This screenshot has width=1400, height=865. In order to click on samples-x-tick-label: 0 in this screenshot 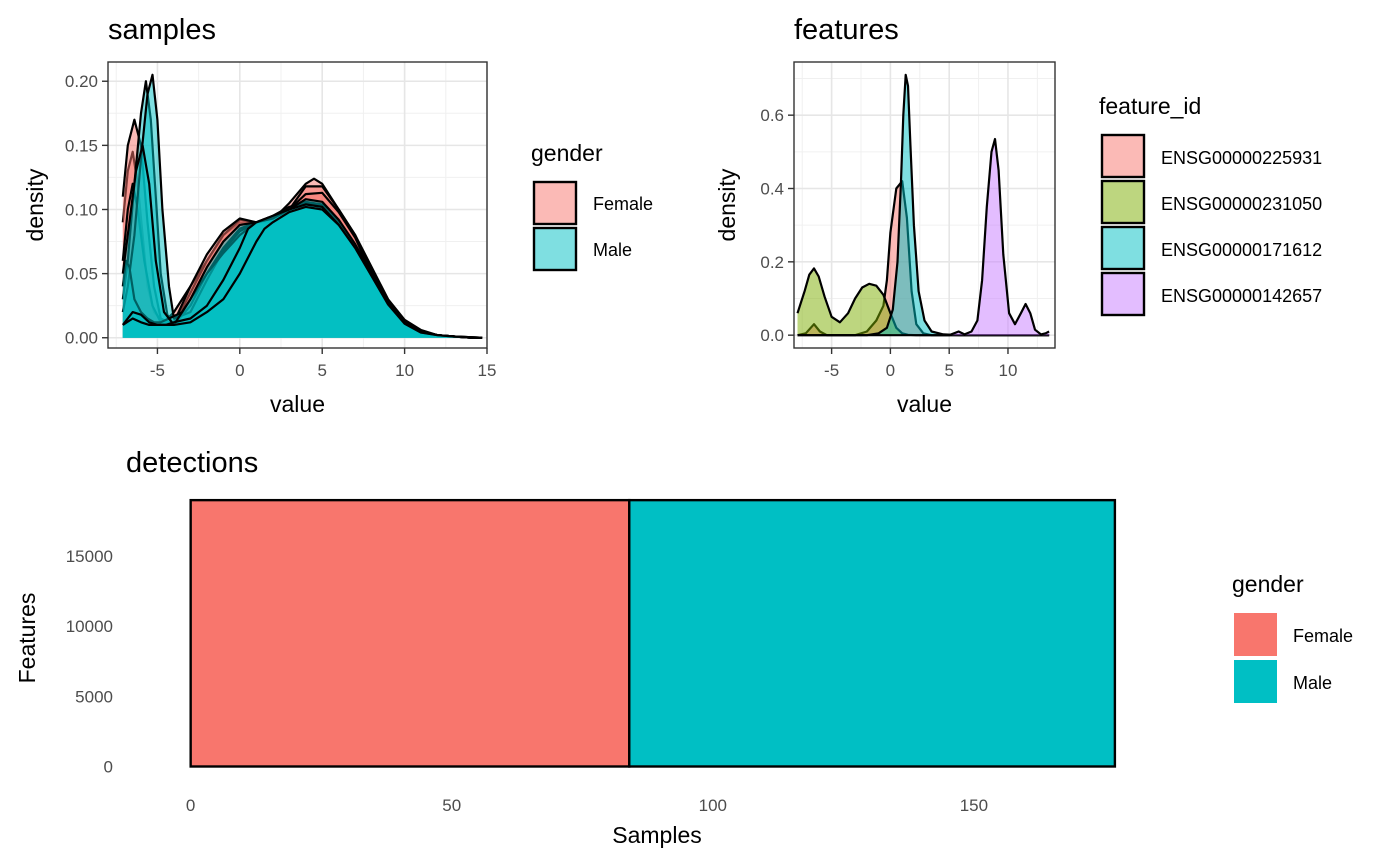, I will do `click(239, 370)`.